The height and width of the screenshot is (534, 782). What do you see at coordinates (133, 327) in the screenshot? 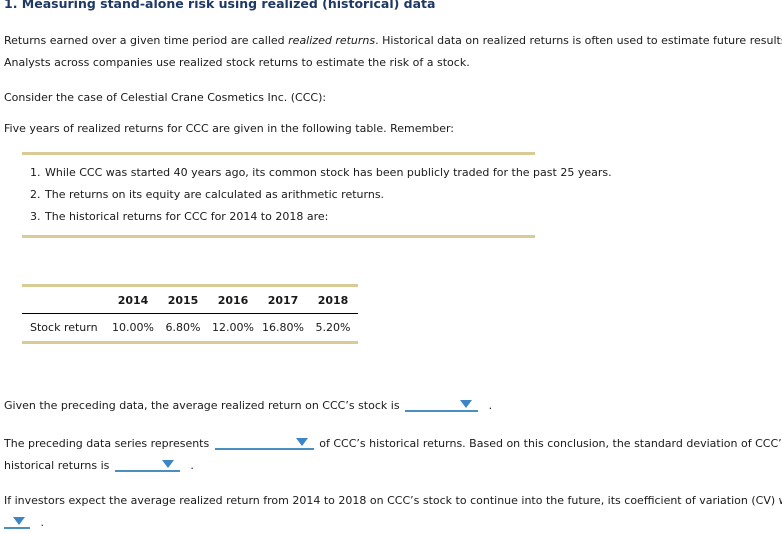
I see `stock-return-value: 10.00%` at bounding box center [133, 327].